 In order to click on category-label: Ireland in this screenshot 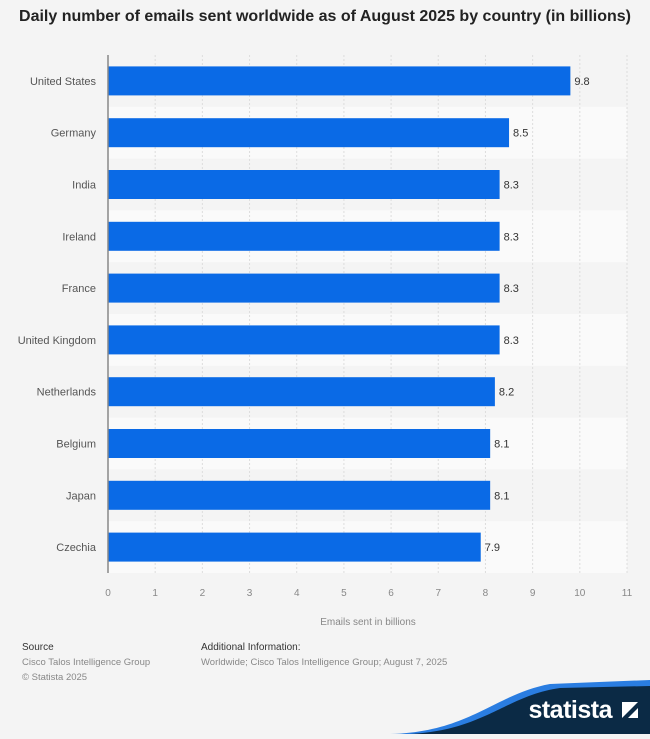, I will do `click(79, 237)`.